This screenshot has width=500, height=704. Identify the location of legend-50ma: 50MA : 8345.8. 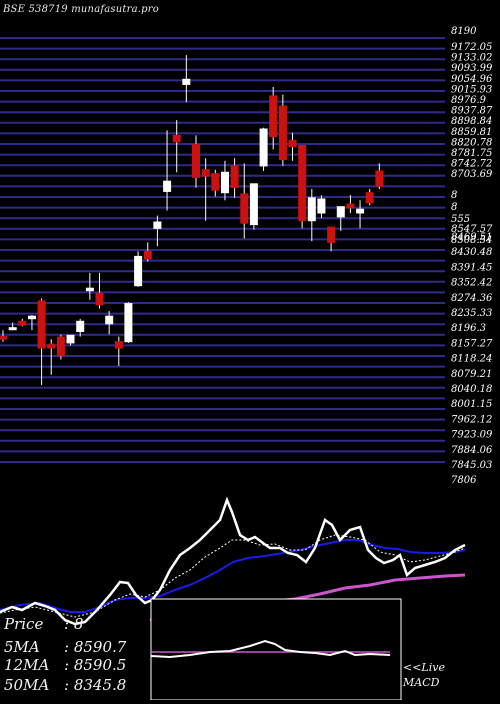
(65, 685).